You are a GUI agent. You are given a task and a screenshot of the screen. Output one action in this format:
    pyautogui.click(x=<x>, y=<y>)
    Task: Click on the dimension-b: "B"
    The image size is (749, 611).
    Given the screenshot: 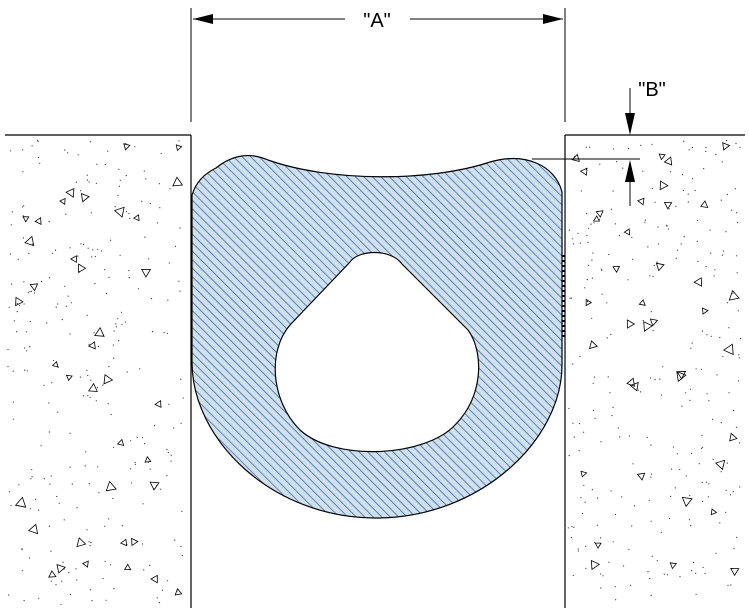 What is the action you would take?
    pyautogui.click(x=599, y=142)
    